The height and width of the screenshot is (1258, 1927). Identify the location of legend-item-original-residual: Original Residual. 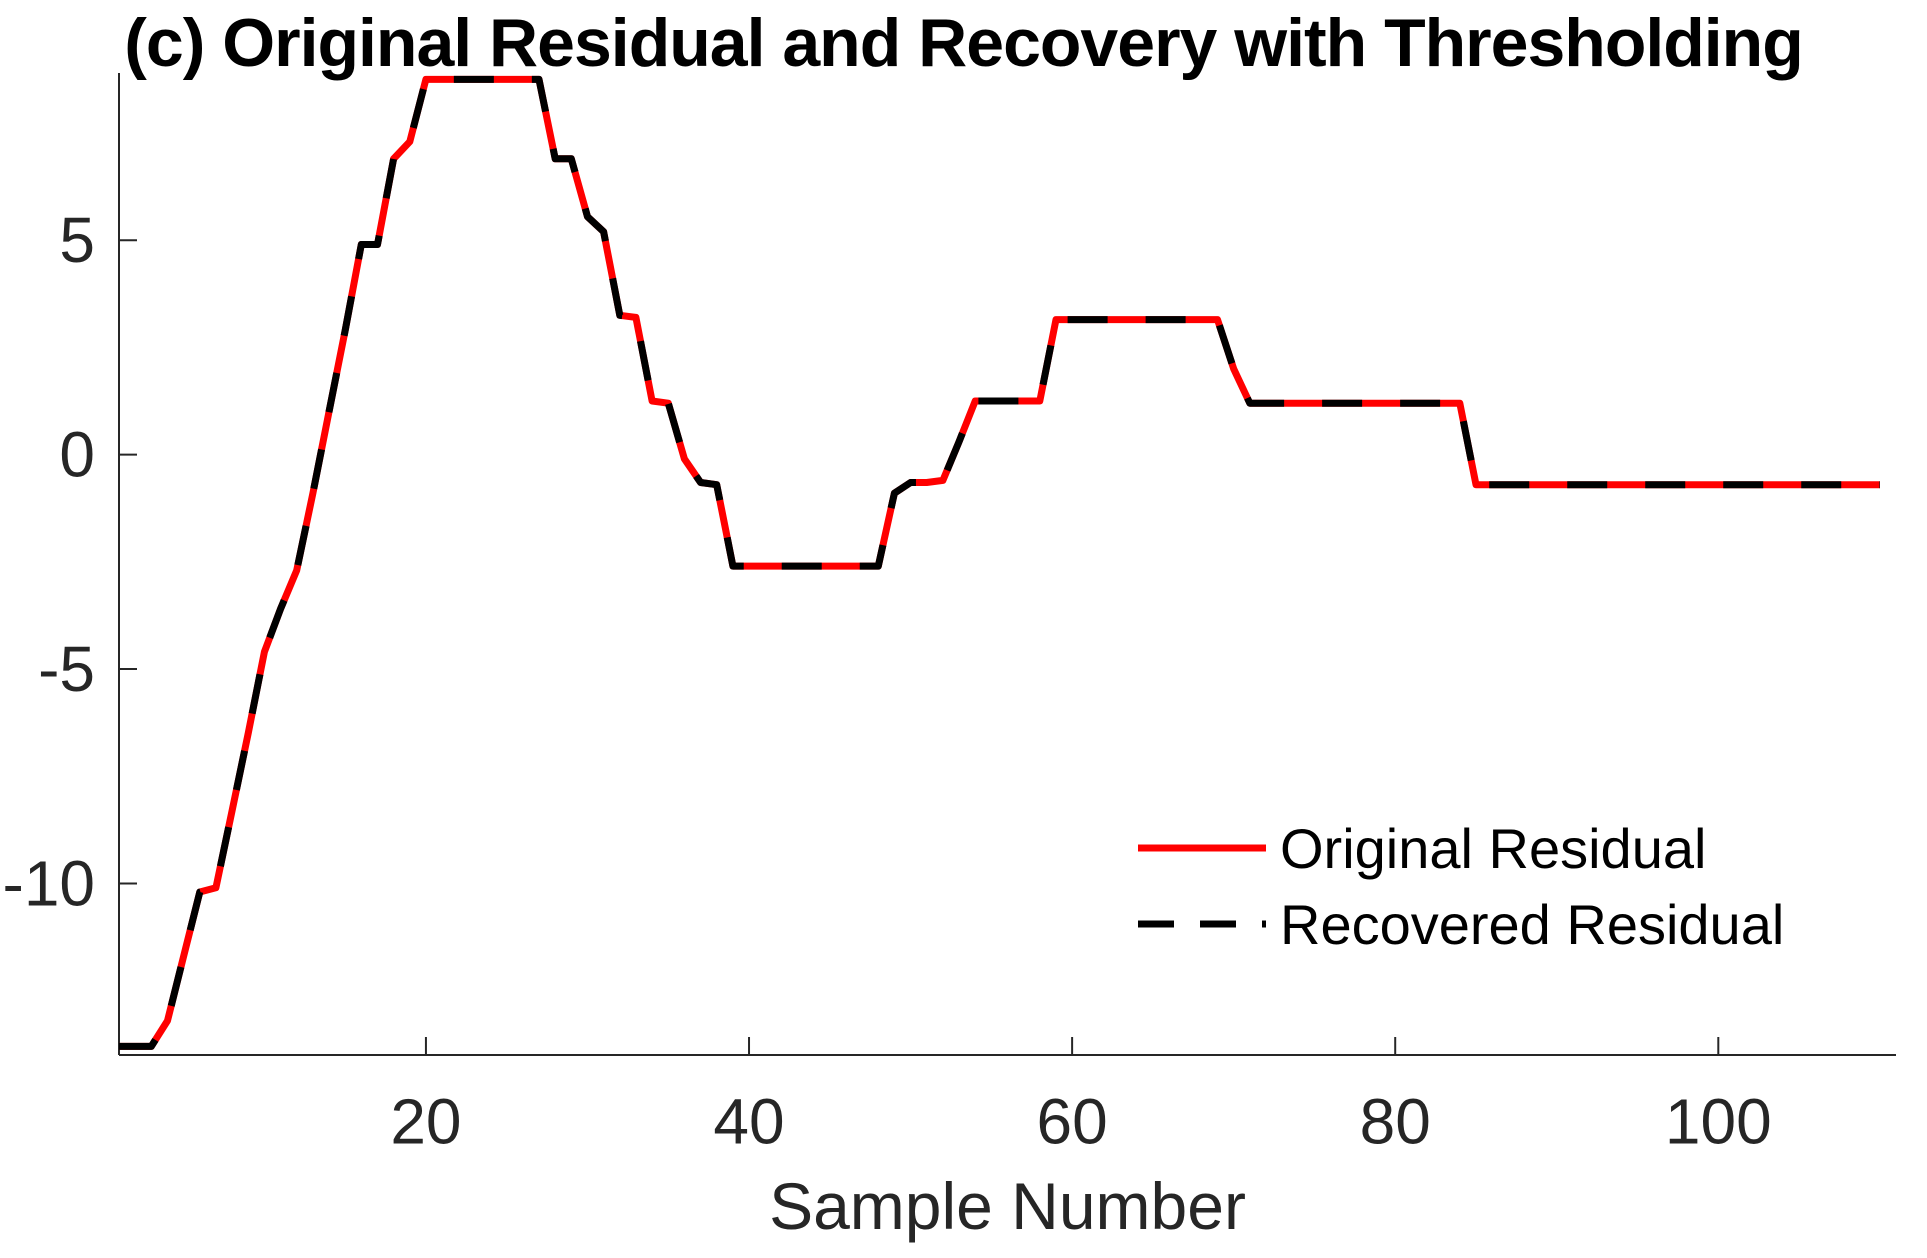
(1460, 848).